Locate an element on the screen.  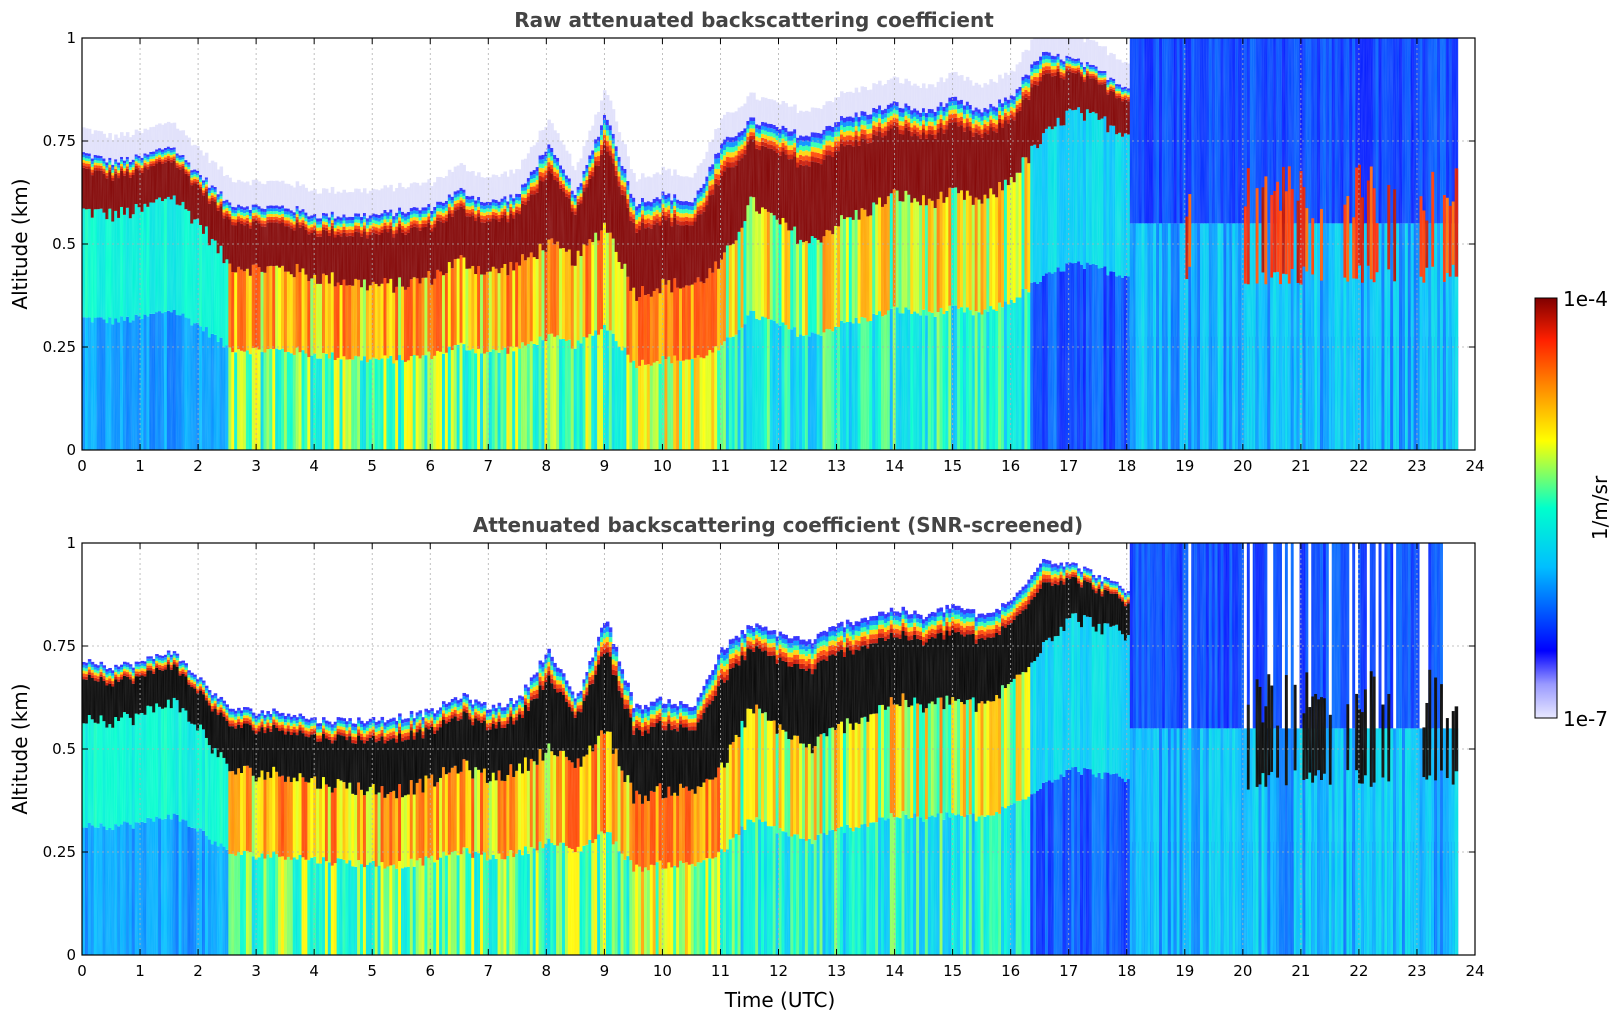
x-tick-label: 8 is located at coordinates (547, 466).